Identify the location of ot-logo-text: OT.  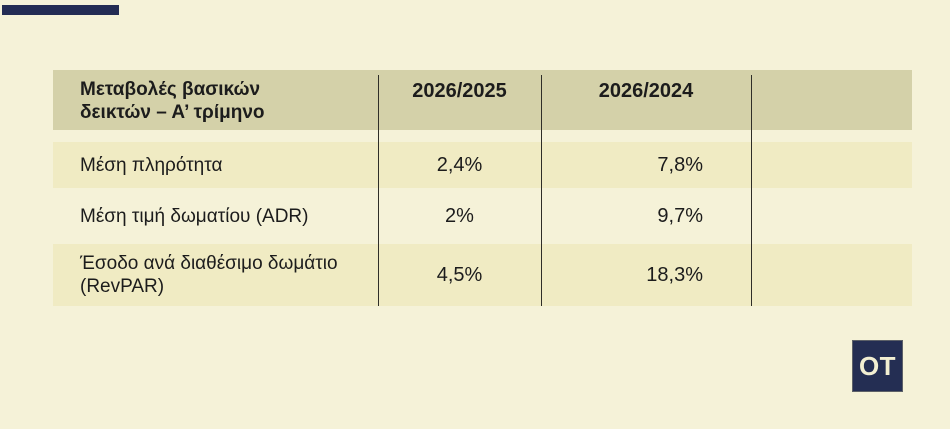
(877, 365).